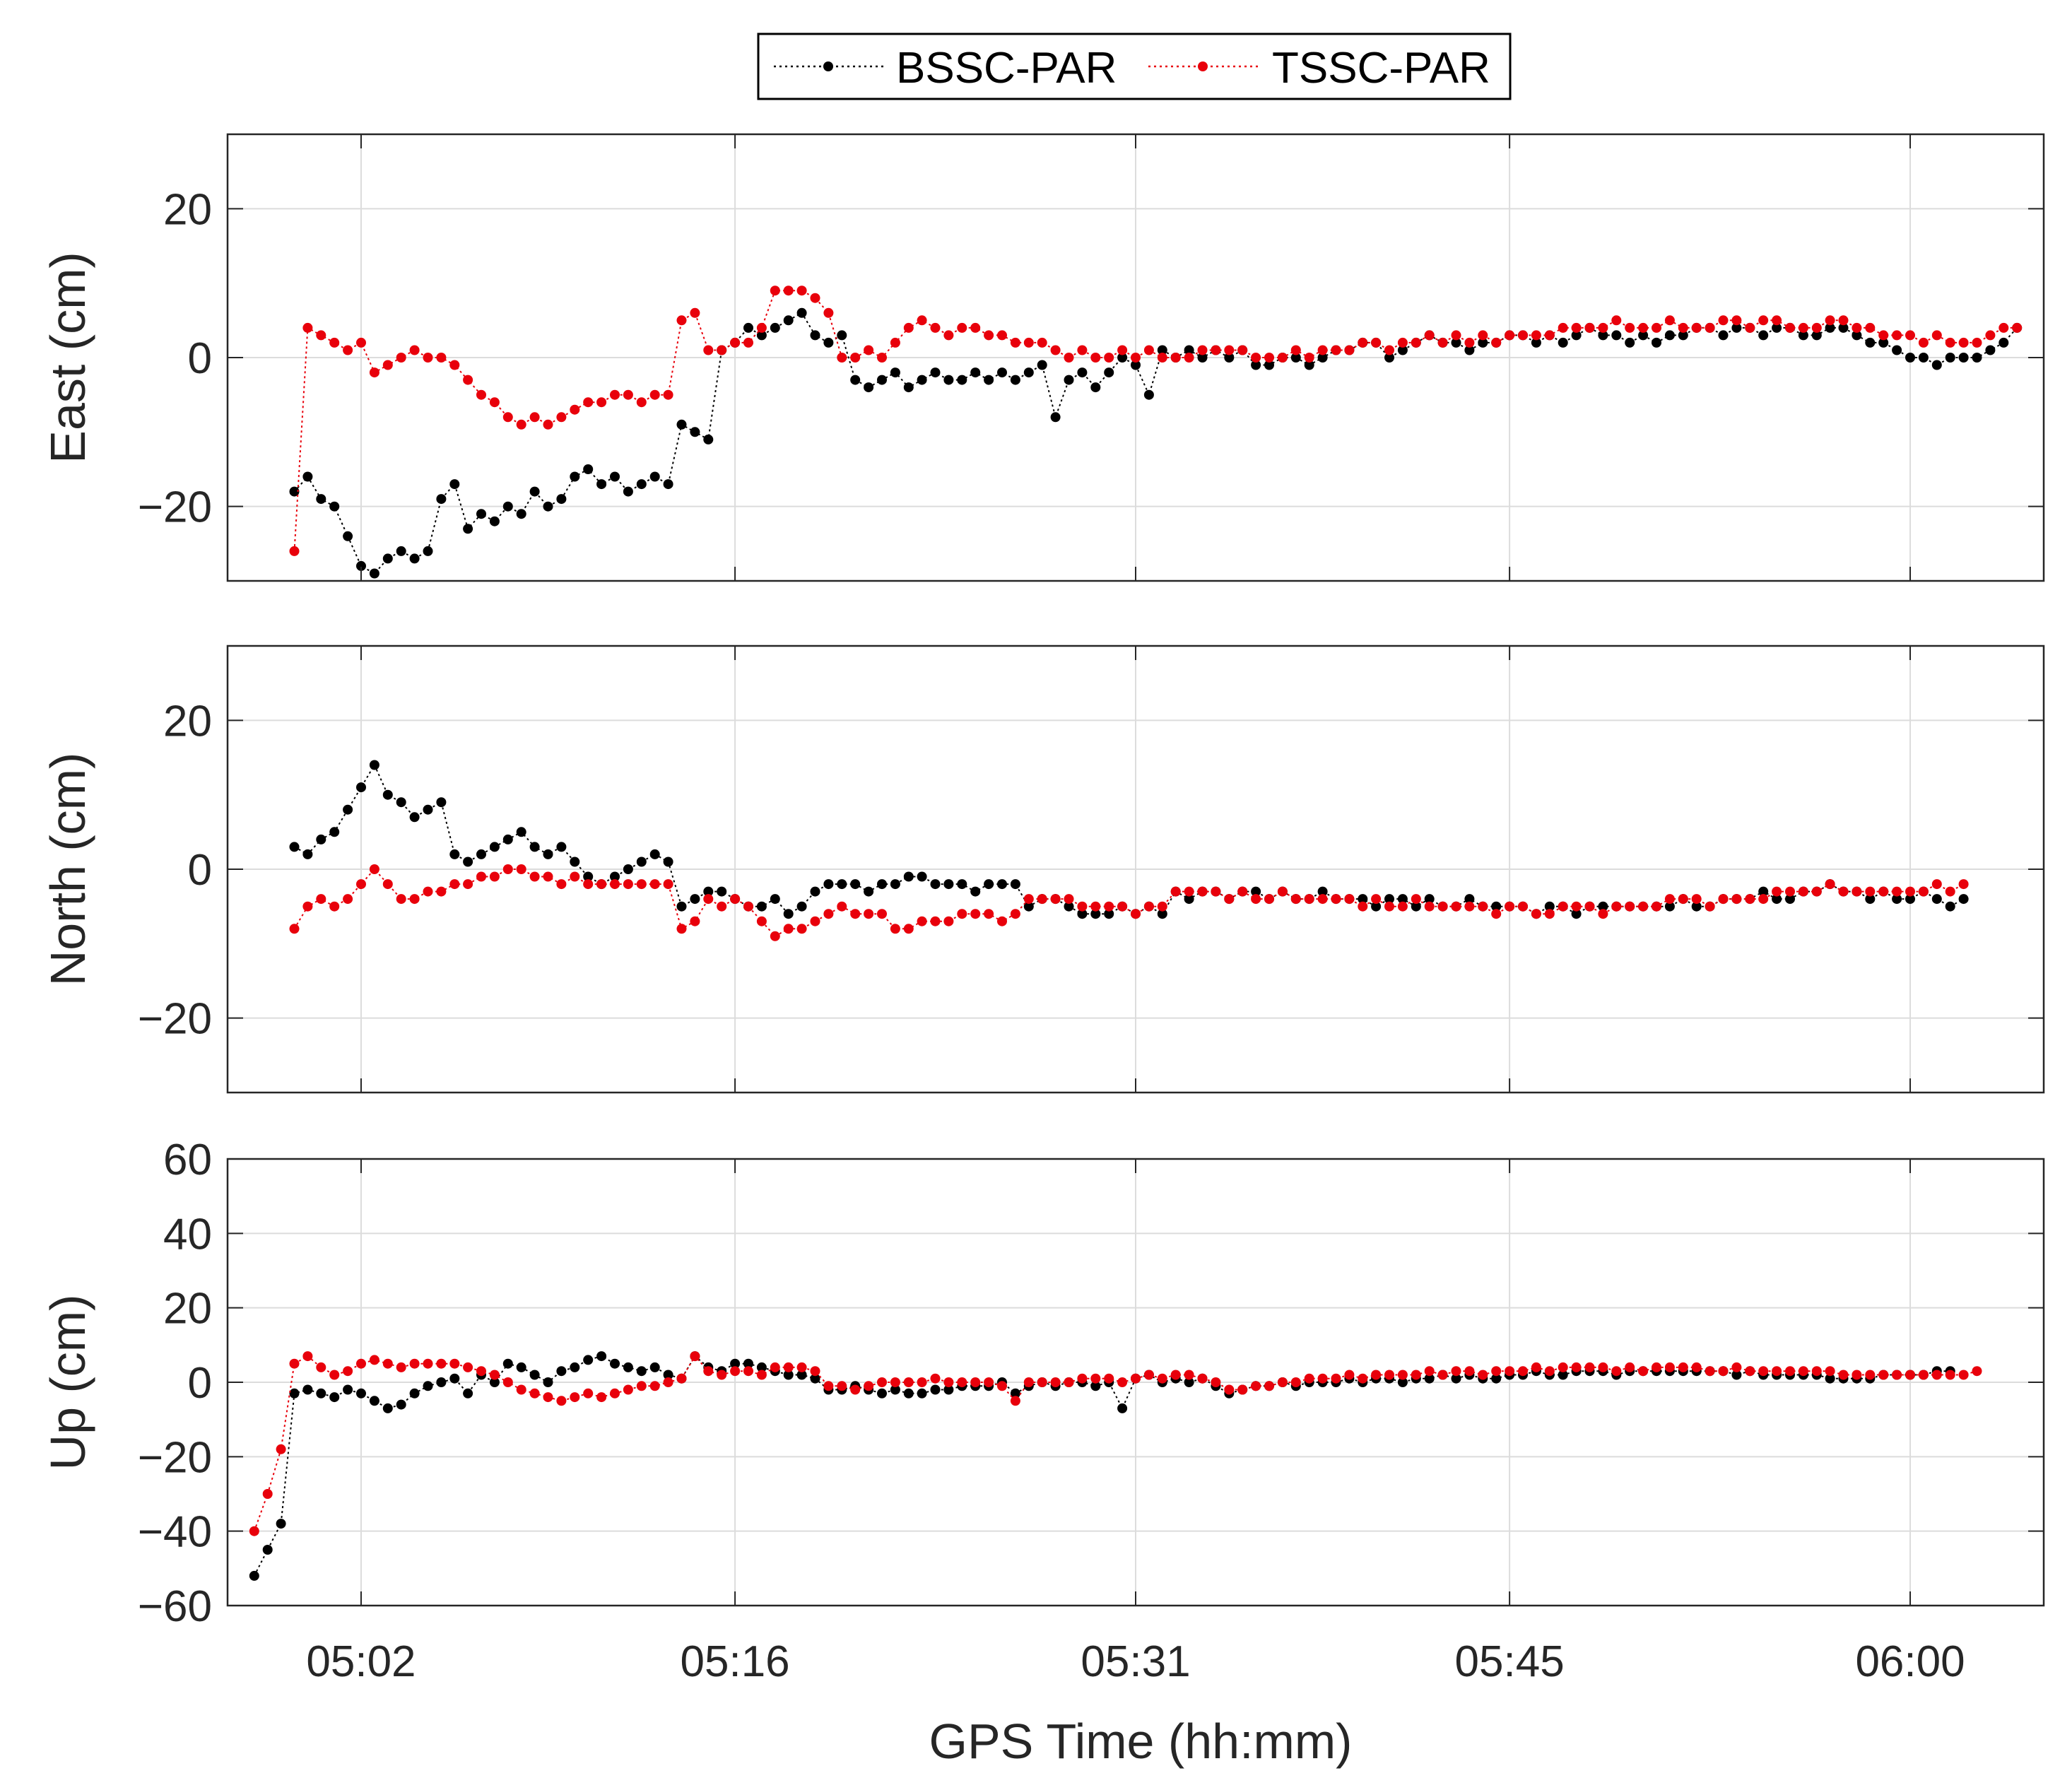 This screenshot has width=2072, height=1778. I want to click on series-line-bssc-par, so click(1155, 443).